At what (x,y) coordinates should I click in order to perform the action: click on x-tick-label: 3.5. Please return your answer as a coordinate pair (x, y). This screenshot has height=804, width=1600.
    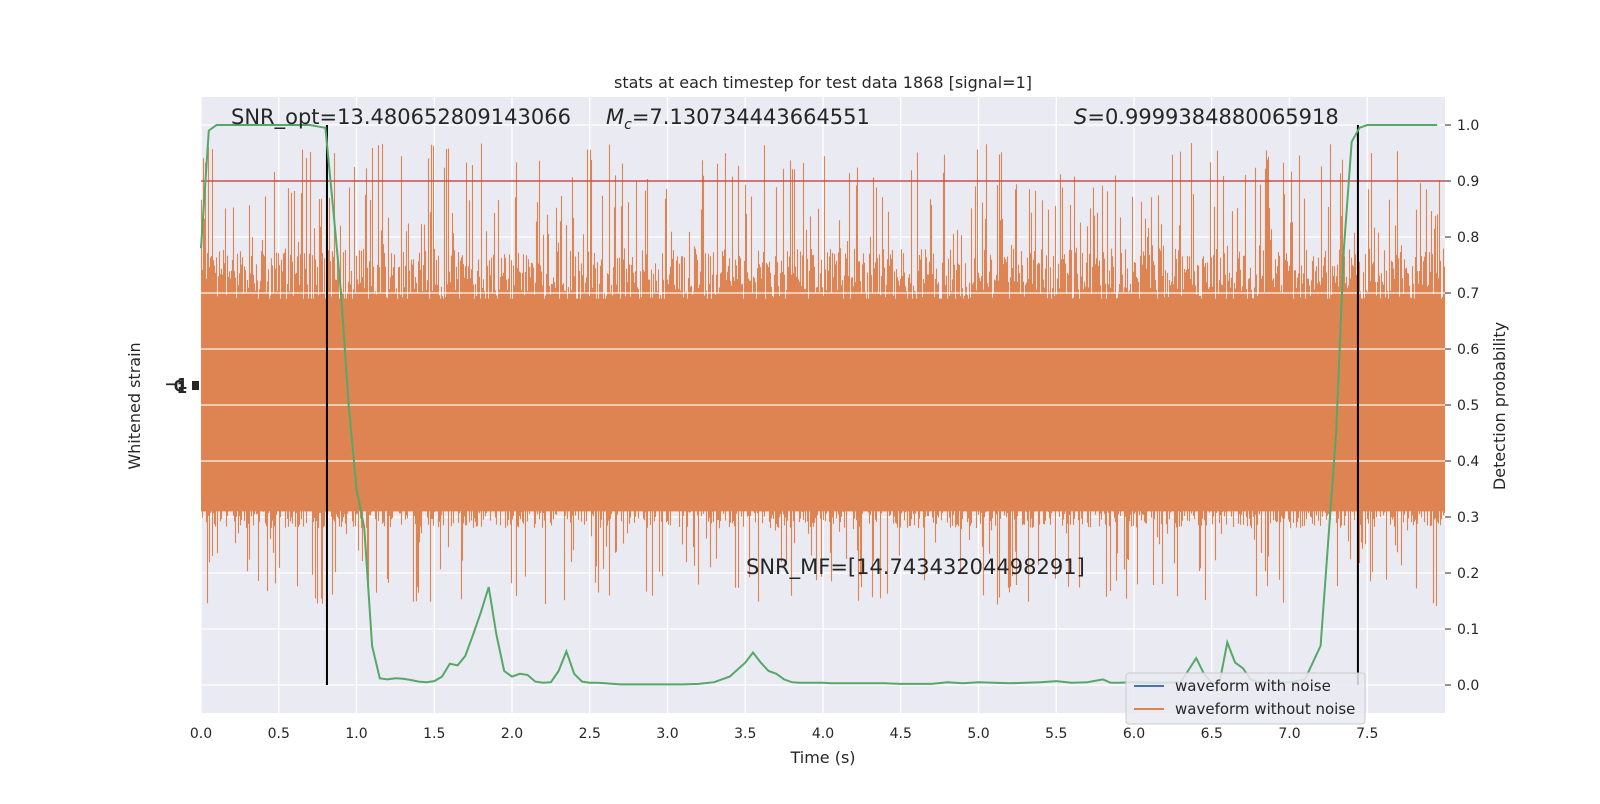
    Looking at the image, I should click on (745, 734).